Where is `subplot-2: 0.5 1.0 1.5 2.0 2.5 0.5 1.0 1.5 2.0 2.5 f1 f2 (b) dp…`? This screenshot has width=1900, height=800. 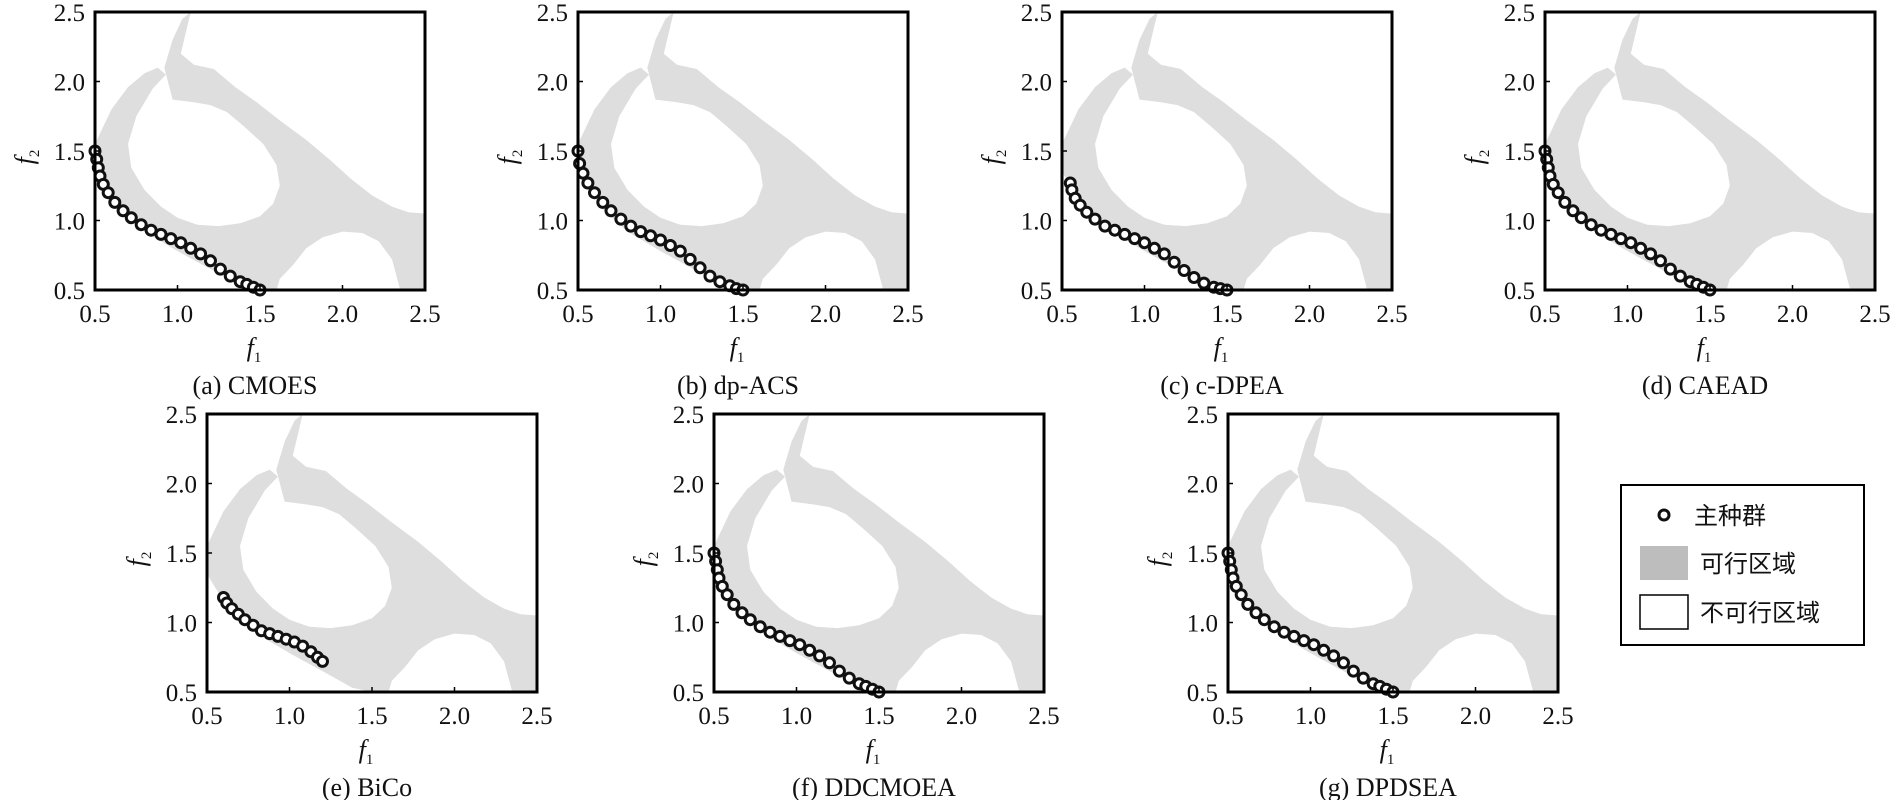 subplot-2: 0.5 1.0 1.5 2.0 2.5 0.5 1.0 1.5 2.0 2.5 f1 f2 (b) dp… is located at coordinates (708, 200).